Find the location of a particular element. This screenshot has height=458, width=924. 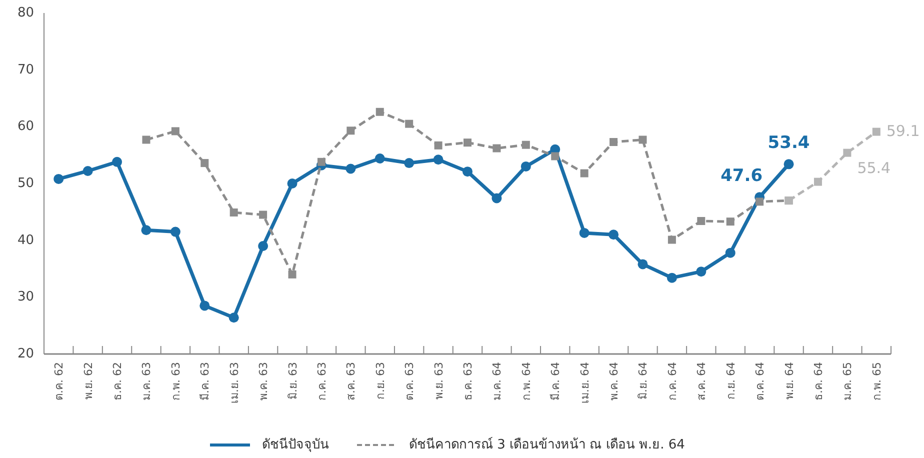

y-tick-label: 20 is located at coordinates (25, 354).